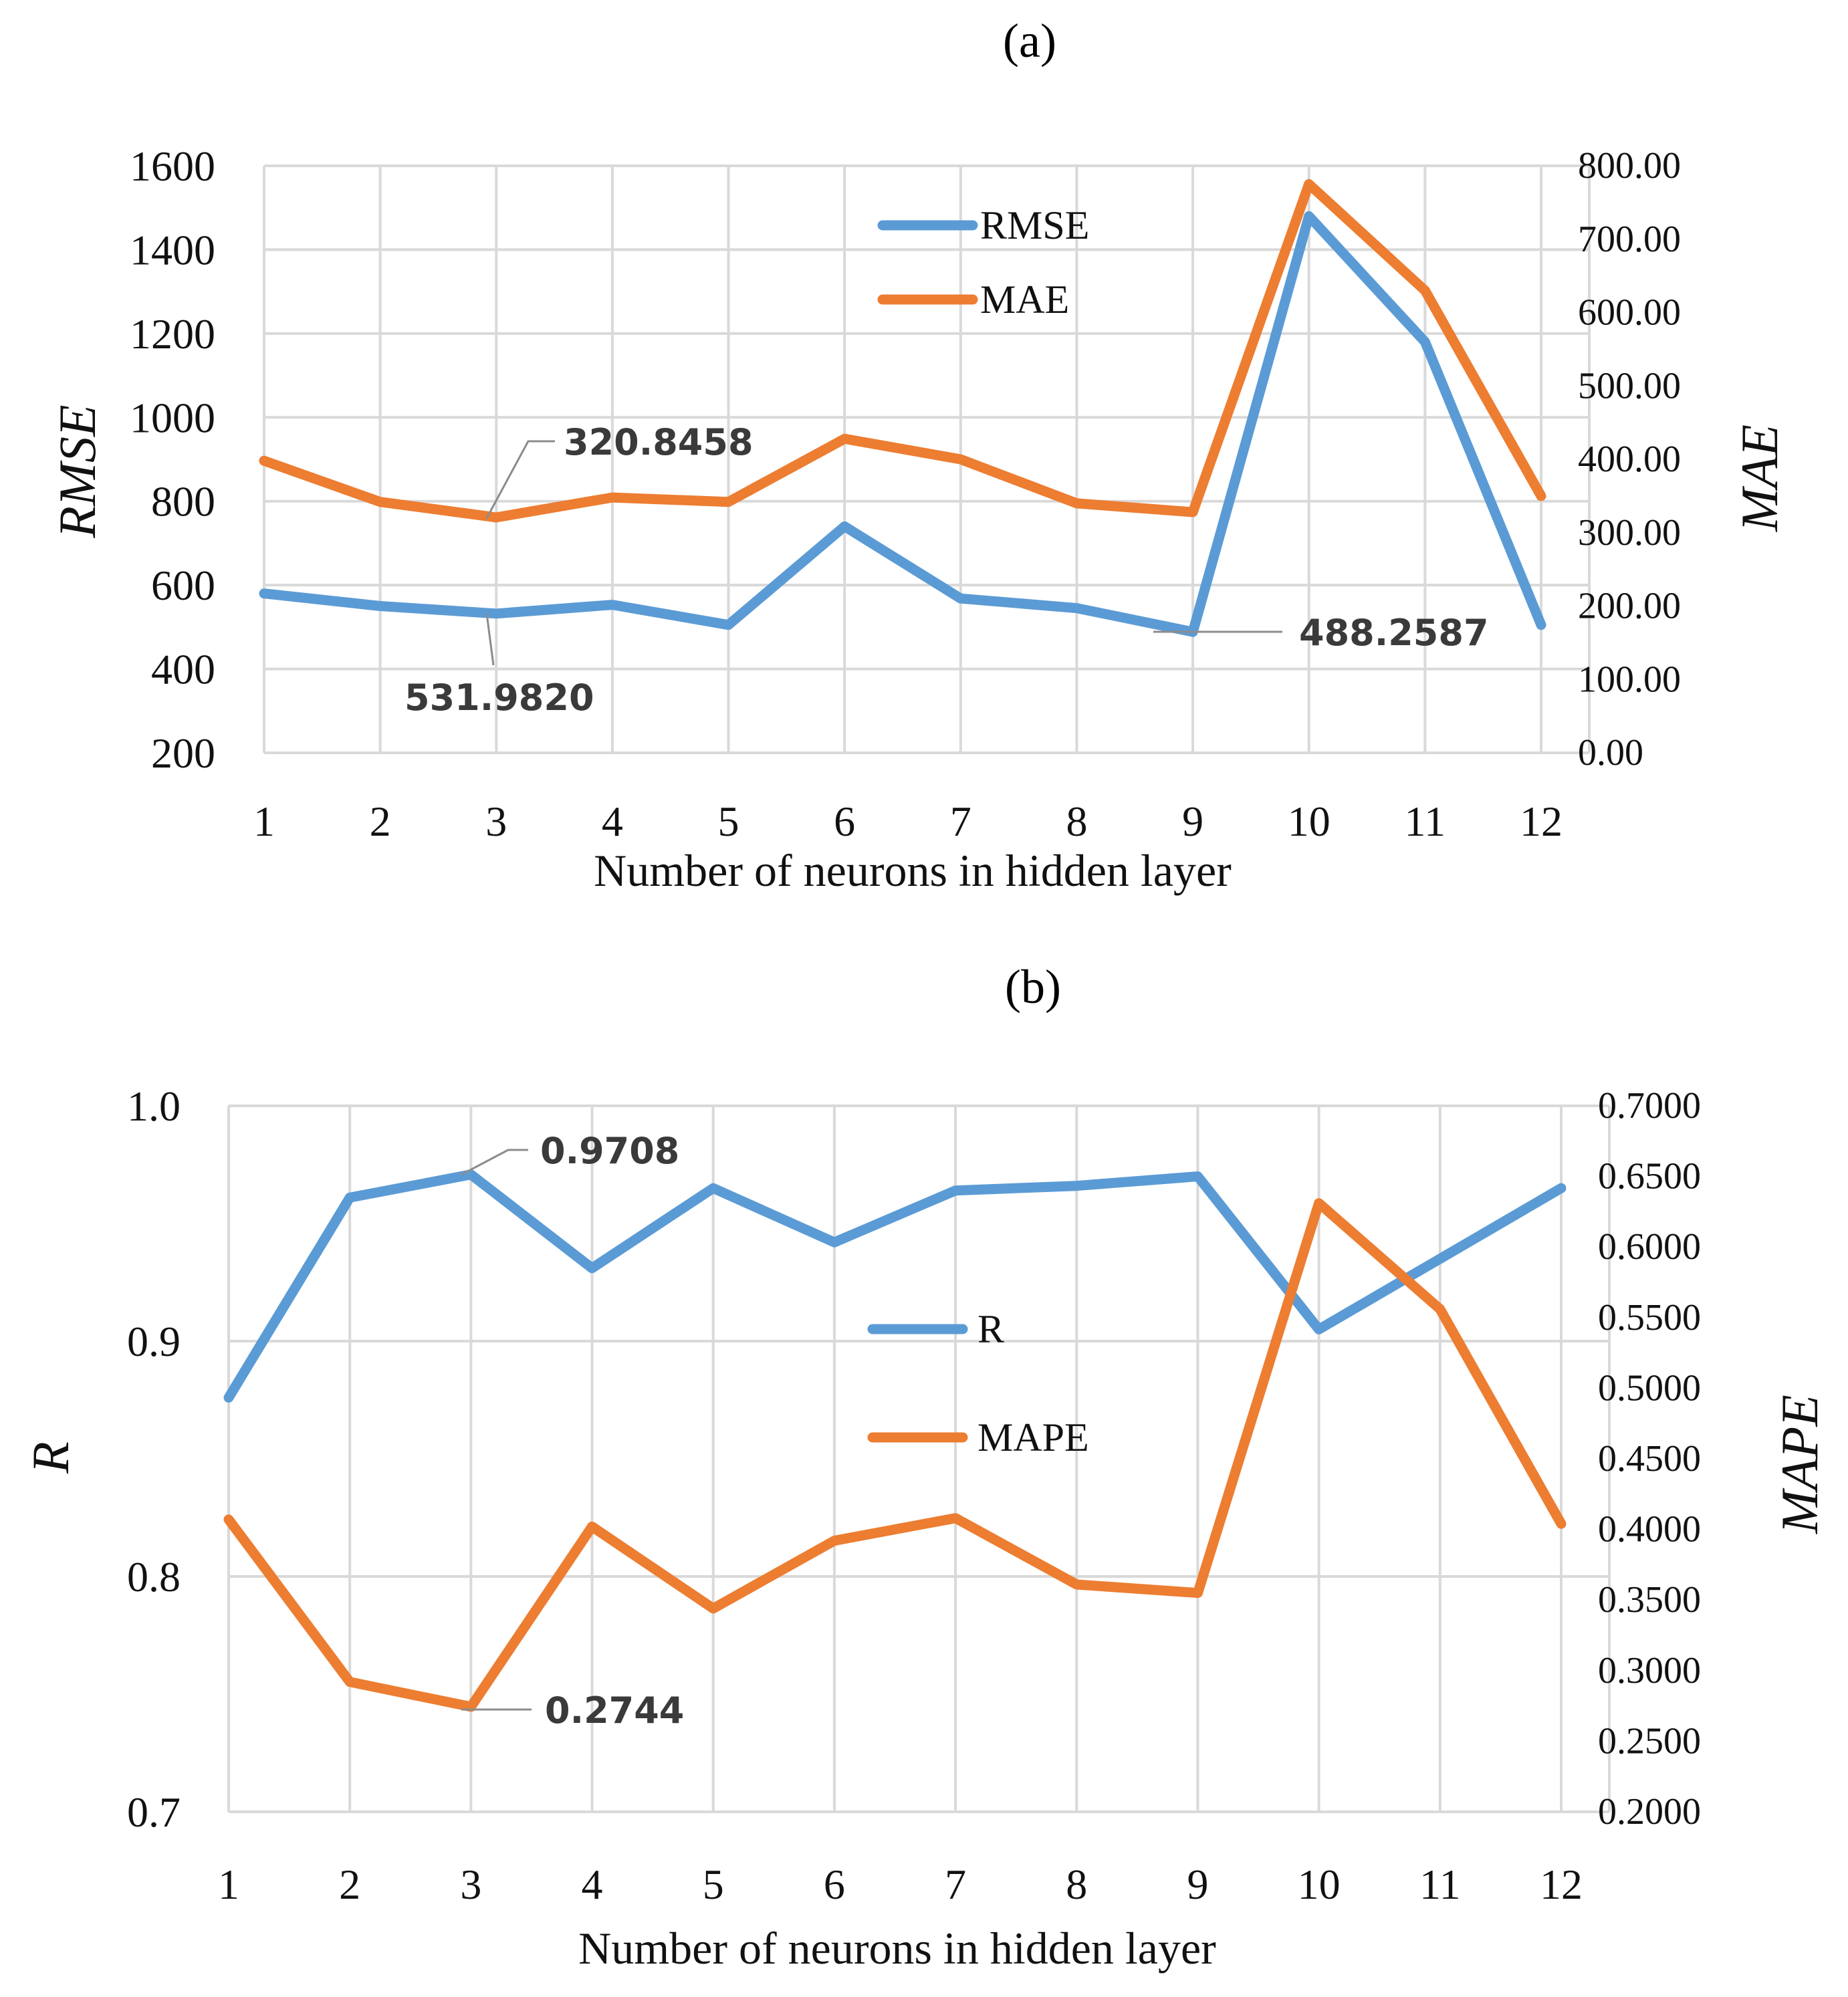 This screenshot has height=1997, width=1848. I want to click on annotations-a: 320.8458 531.9820 488.2587, so click(947, 570).